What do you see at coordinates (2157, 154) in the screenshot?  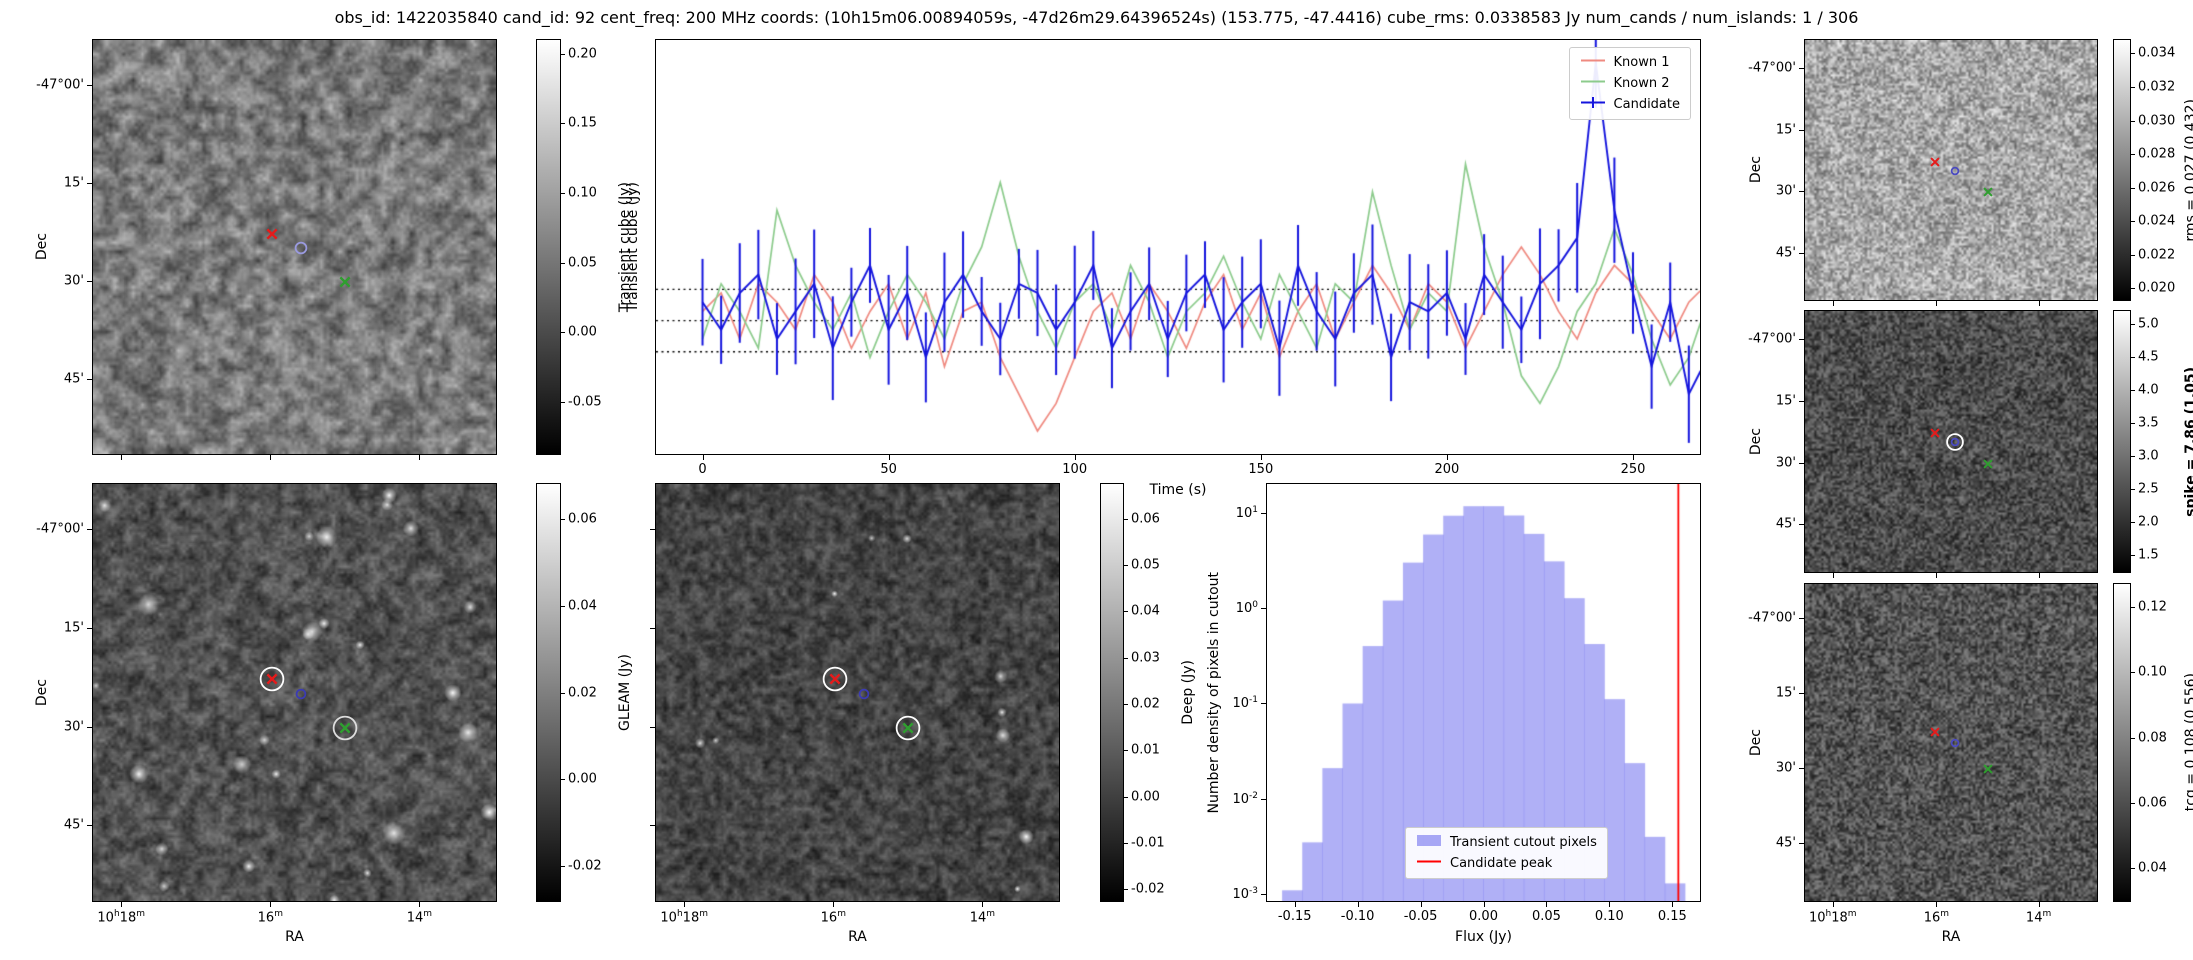 I see `colorbar-tick-label: 0.028` at bounding box center [2157, 154].